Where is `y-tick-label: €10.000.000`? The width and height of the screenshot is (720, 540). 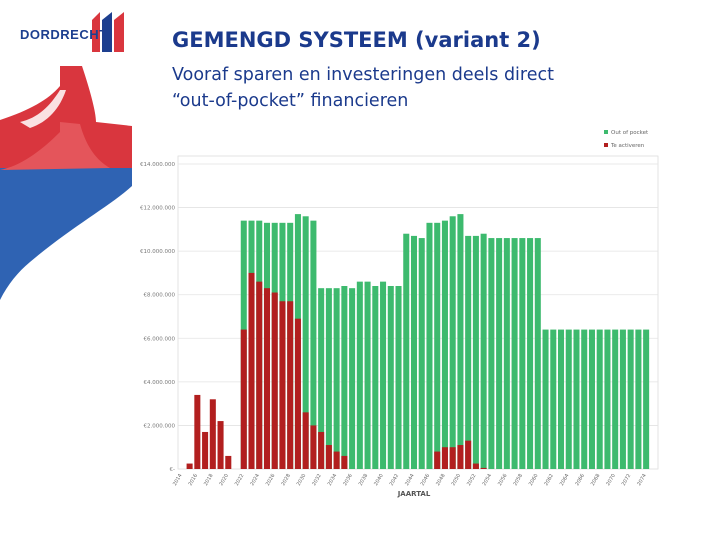 y-tick-label: €10.000.000 is located at coordinates (157, 252).